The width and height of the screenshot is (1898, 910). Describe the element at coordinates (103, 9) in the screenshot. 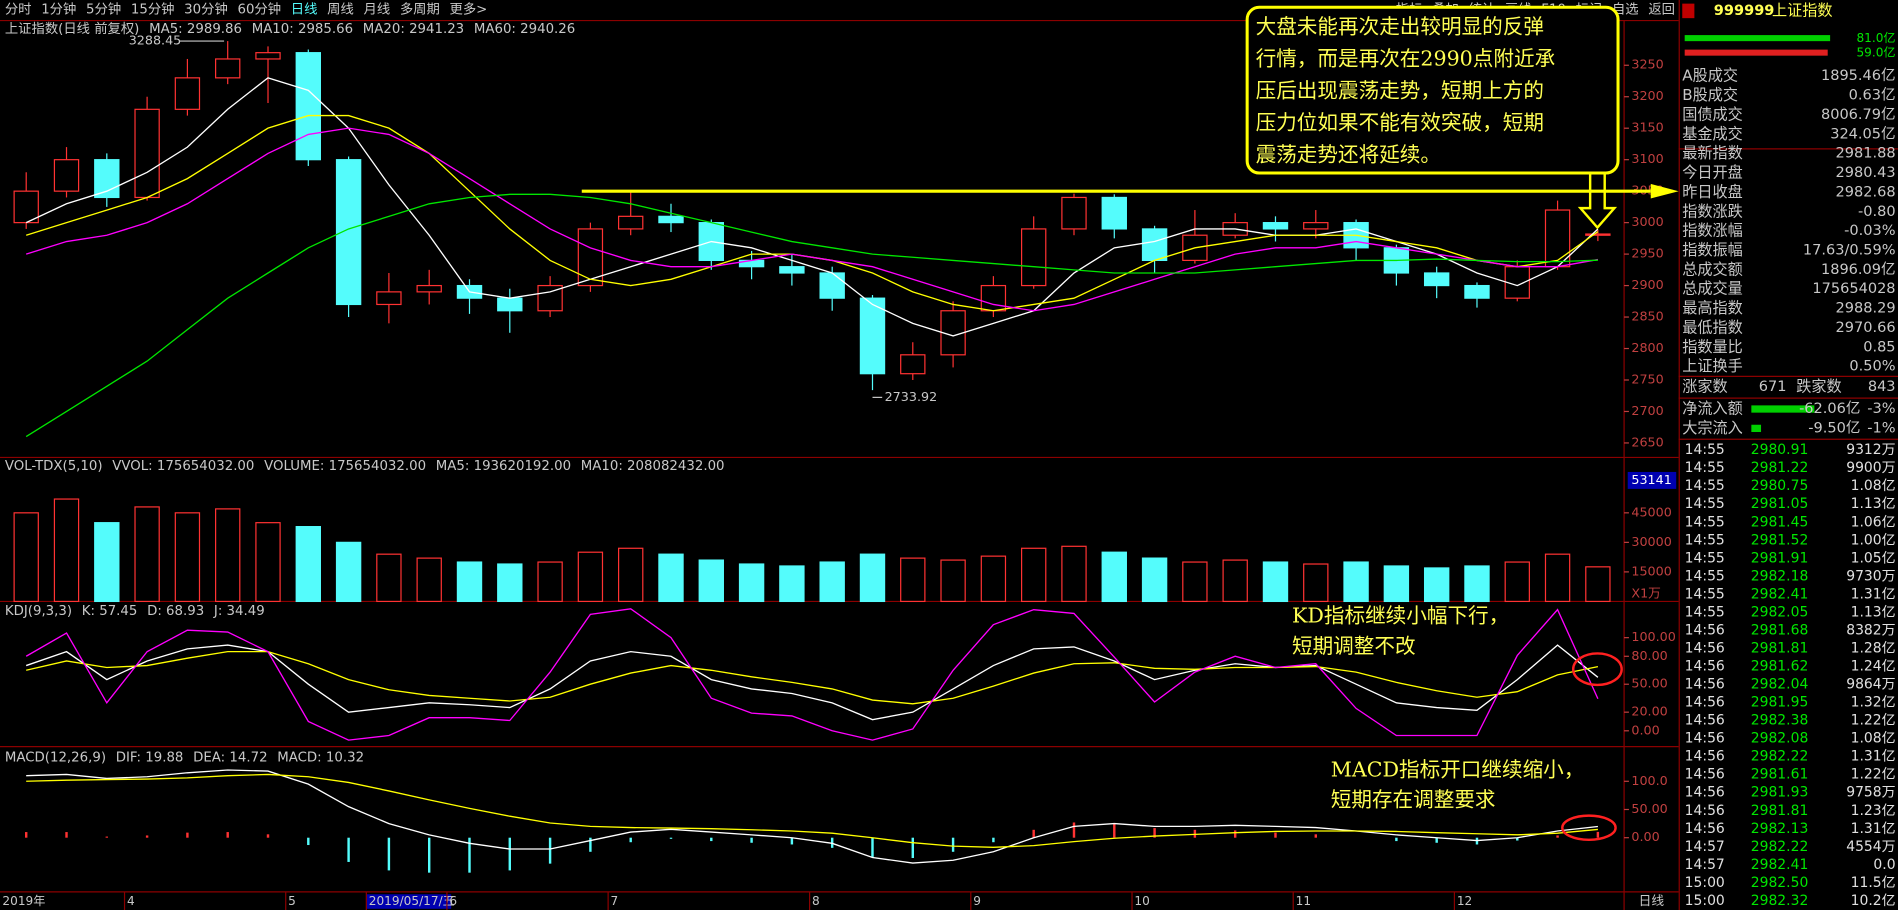

I see `toolbar-tab: 5分钟` at that location.